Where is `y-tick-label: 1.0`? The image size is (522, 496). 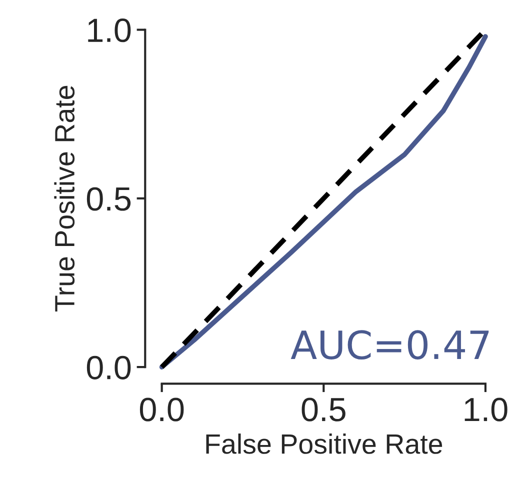
y-tick-label: 1.0 is located at coordinates (109, 30).